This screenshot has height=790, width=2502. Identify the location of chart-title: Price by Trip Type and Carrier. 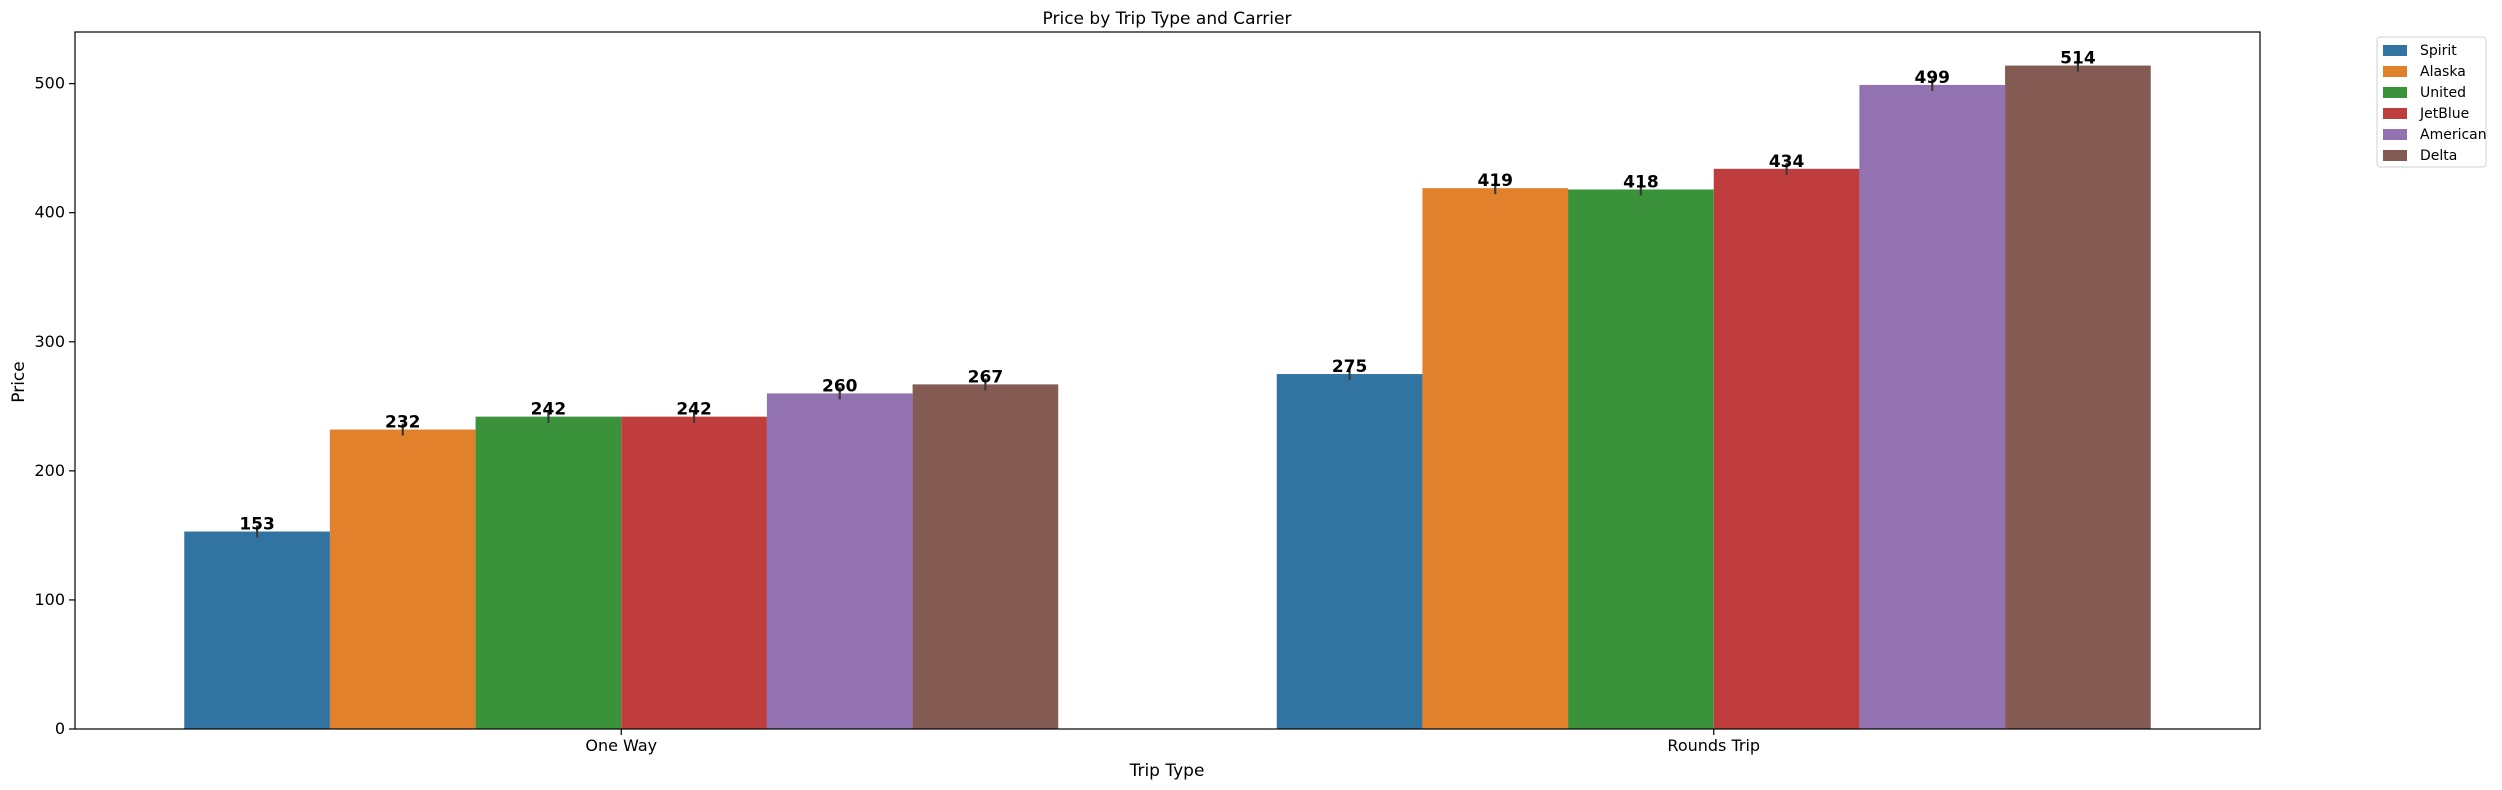
(1167, 19).